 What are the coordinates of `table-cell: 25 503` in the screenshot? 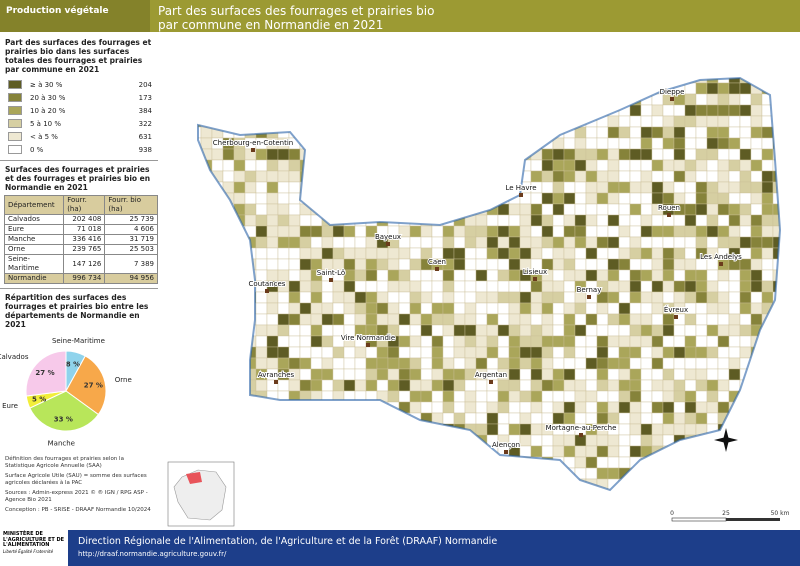 It's located at (131, 249).